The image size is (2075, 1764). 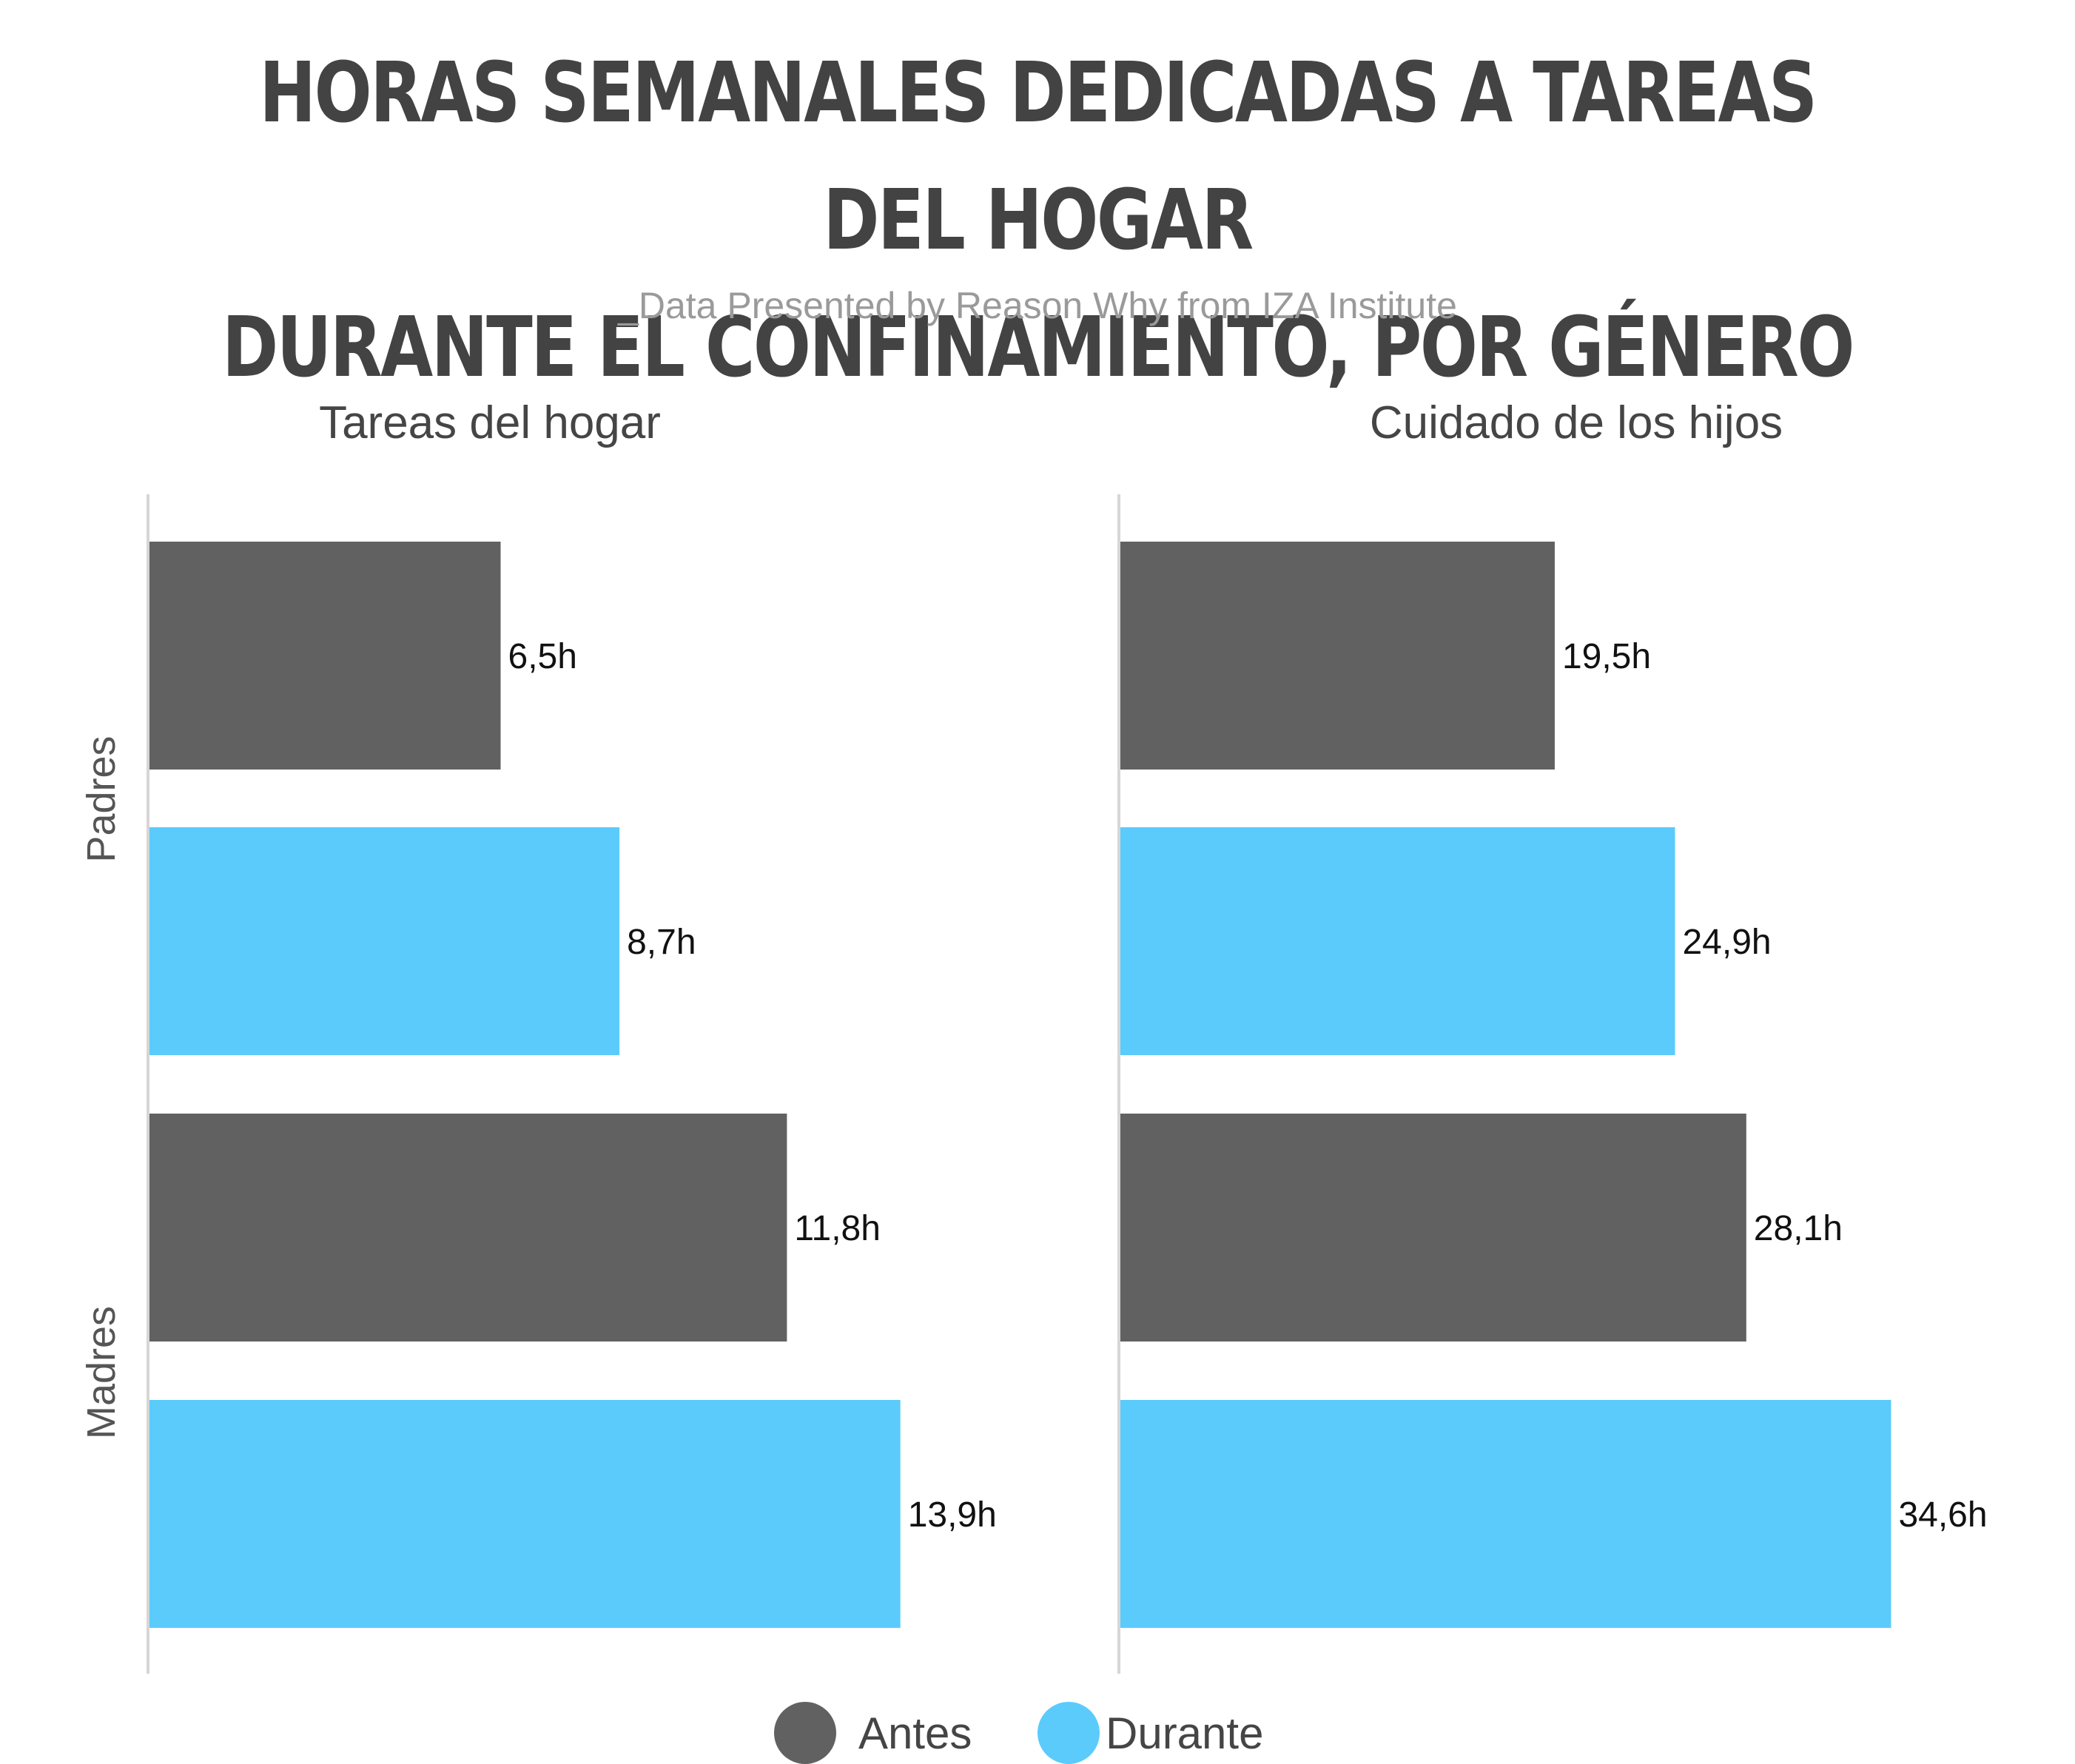 What do you see at coordinates (1037, 348) in the screenshot?
I see `chart-title-line-2: DURANTE EL CONFINAMIENTO, POR GÉNERO` at bounding box center [1037, 348].